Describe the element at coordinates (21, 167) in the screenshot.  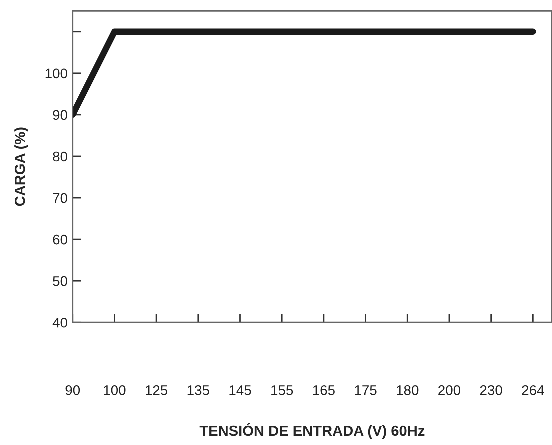
I see `y-axis-title: CARGA (%)` at that location.